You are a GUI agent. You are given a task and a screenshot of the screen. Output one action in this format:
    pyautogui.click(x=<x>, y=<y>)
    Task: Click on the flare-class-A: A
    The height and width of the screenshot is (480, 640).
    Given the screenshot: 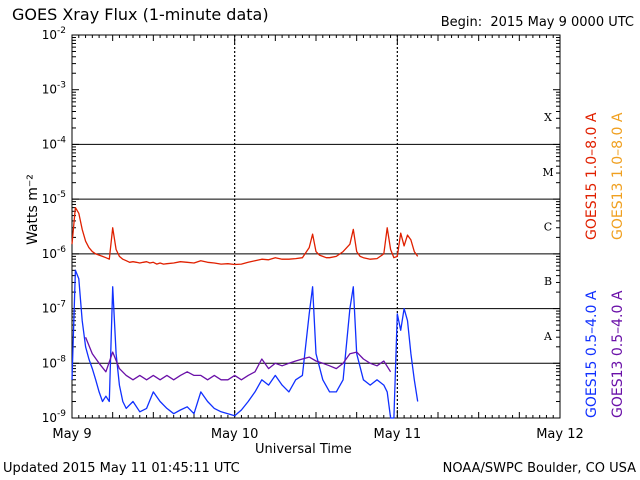 What is the action you would take?
    pyautogui.click(x=548, y=336)
    